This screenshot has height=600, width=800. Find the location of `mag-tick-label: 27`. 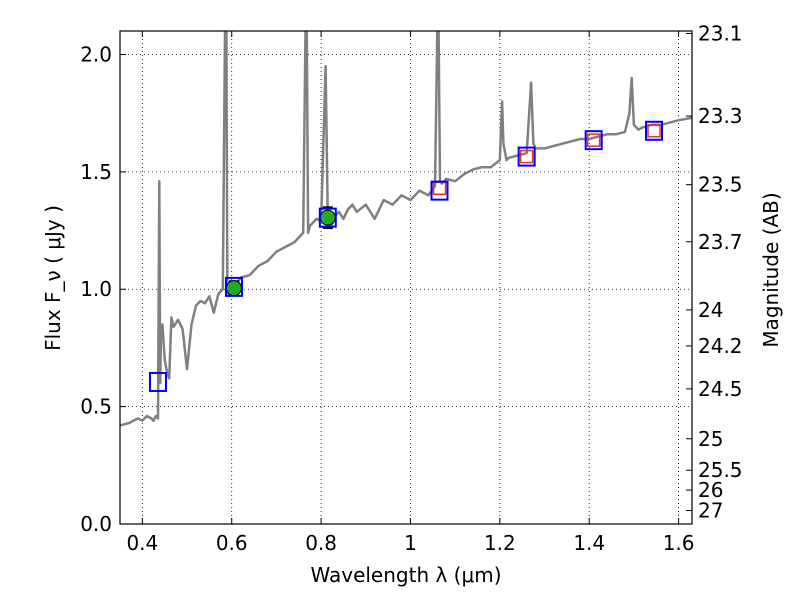

mag-tick-label: 27 is located at coordinates (710, 510).